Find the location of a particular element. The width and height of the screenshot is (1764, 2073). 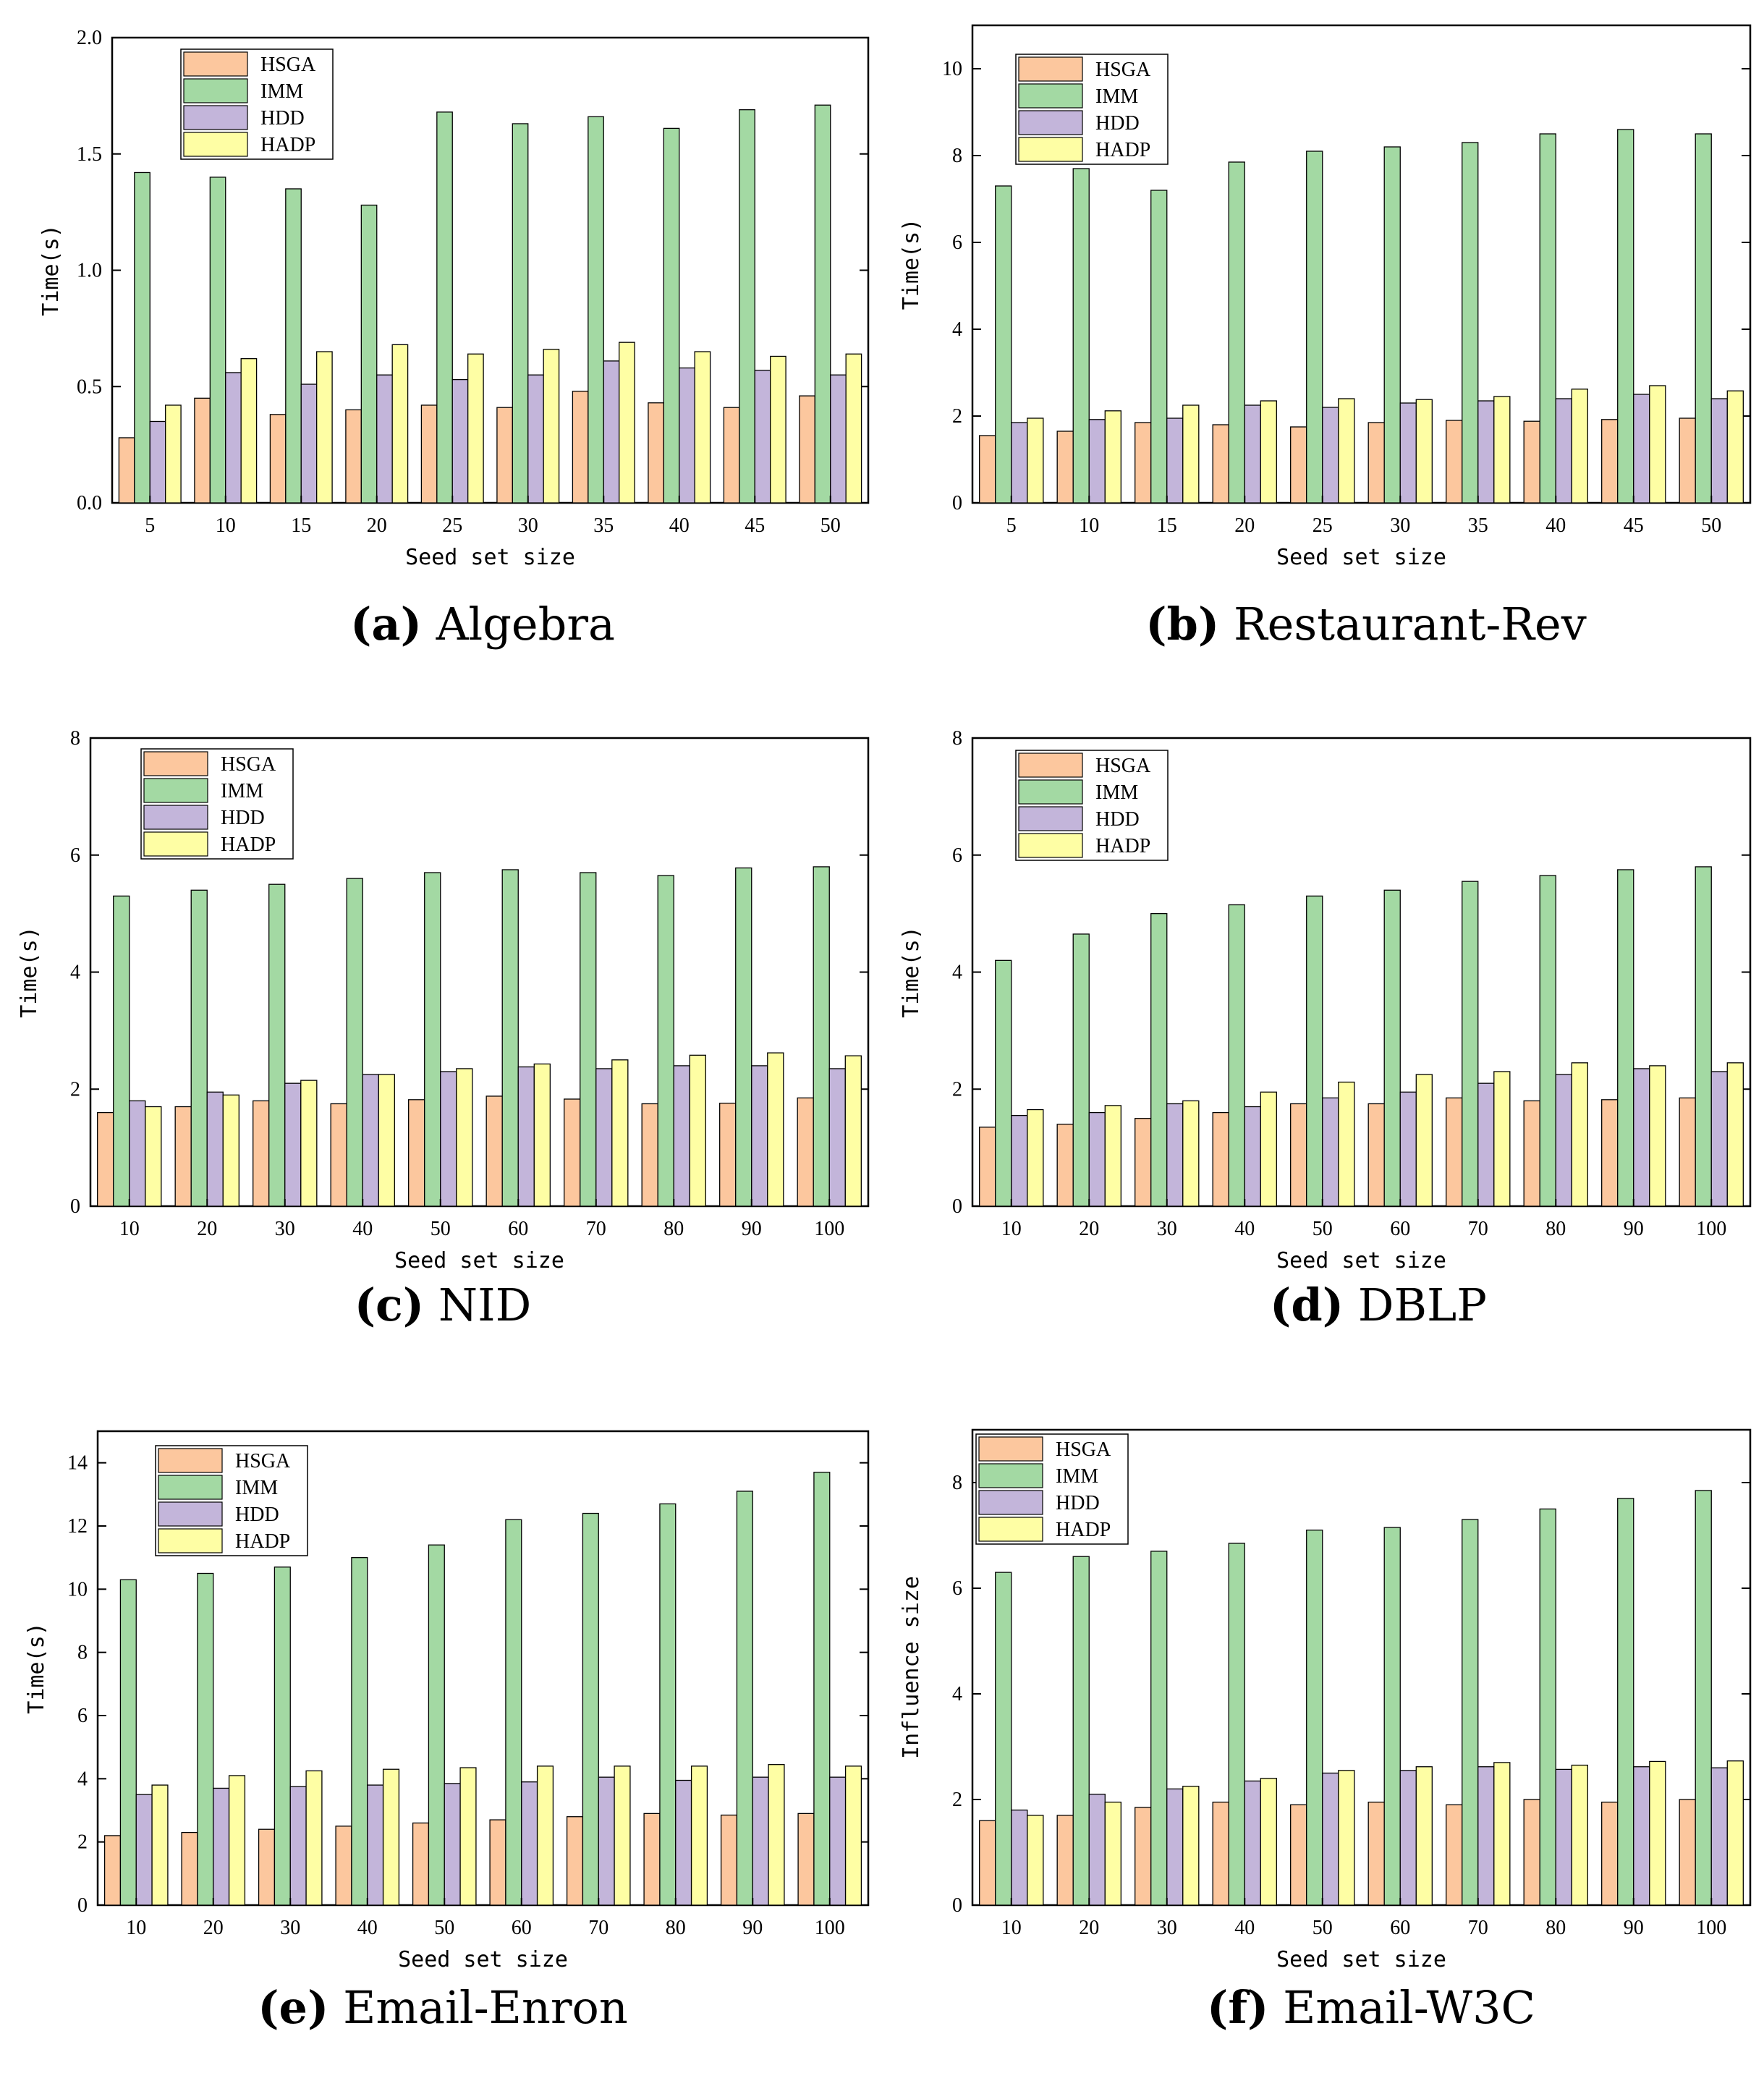

y-tick-label: 2 is located at coordinates (957, 1800).